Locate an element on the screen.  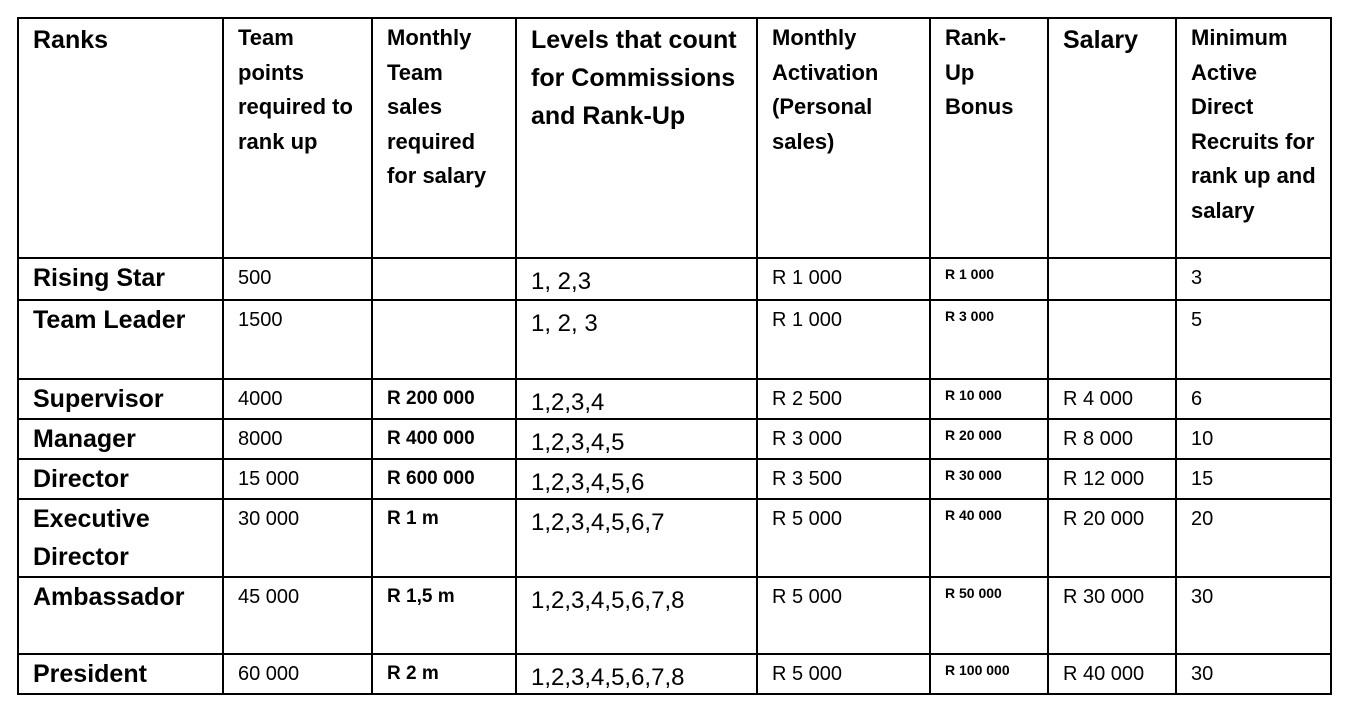
cell-points: 30 000 is located at coordinates (297, 538).